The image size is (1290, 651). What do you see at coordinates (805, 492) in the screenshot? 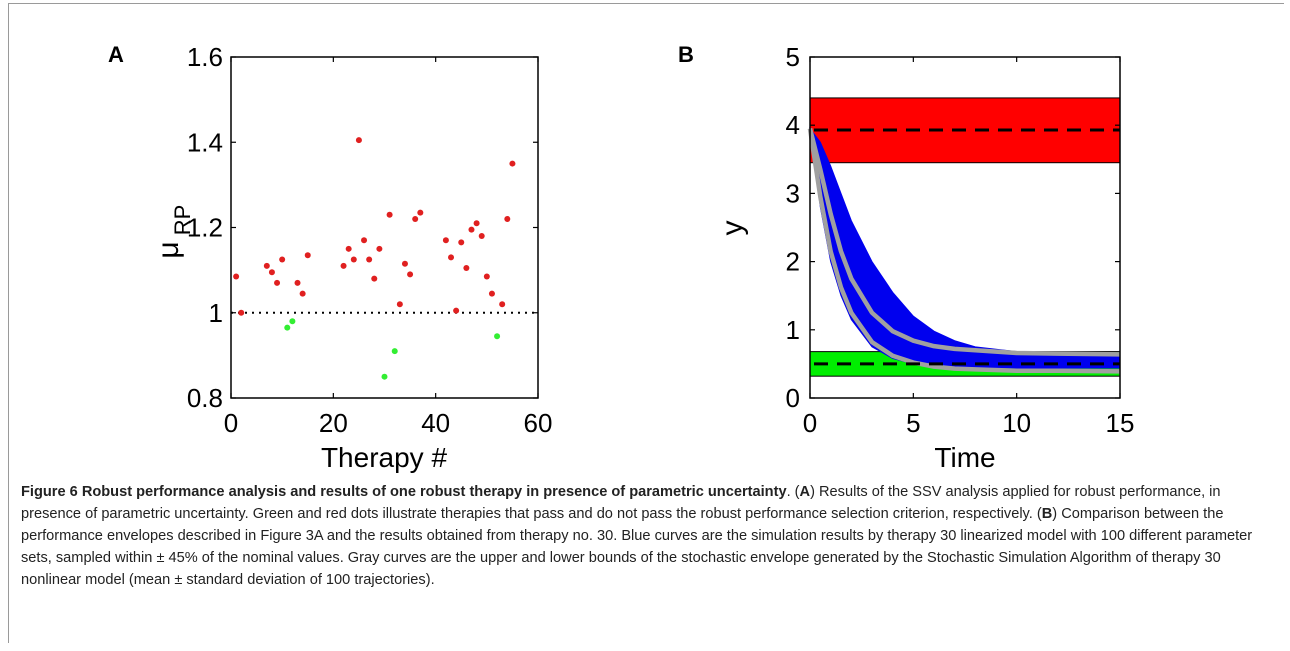
I see `caption-panel-a-ref: A` at bounding box center [805, 492].